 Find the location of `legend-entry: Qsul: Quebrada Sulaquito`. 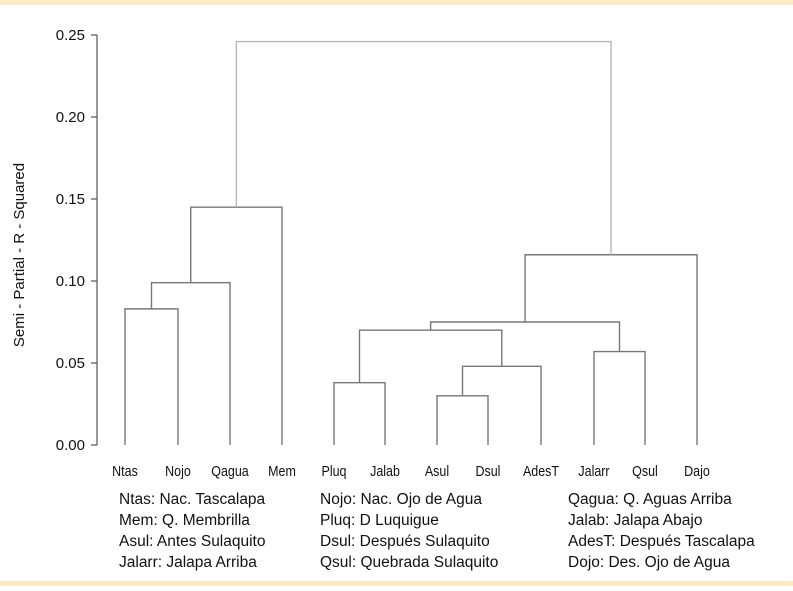

legend-entry: Qsul: Quebrada Sulaquito is located at coordinates (409, 562).